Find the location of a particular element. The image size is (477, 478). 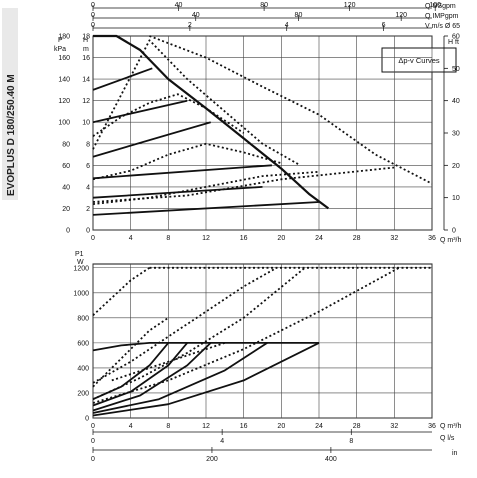

head-m-tick-label: 8 is located at coordinates (88, 144).